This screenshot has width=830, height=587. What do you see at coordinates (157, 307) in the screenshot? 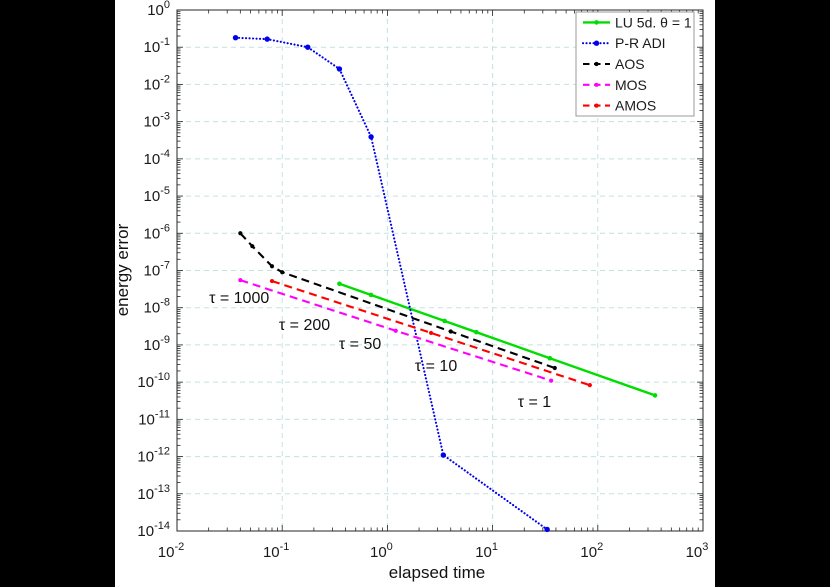
I see `y-tick-label: 10⁻⁸` at bounding box center [157, 307].